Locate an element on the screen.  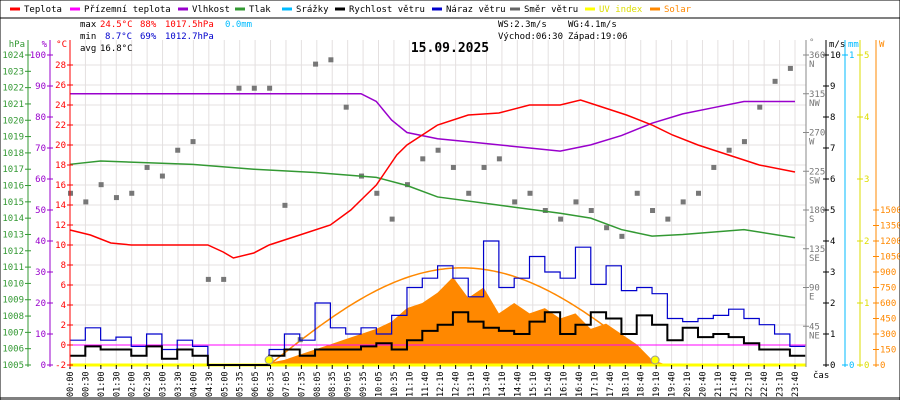
stat-rain: 0.0mm is located at coordinates (238, 25).